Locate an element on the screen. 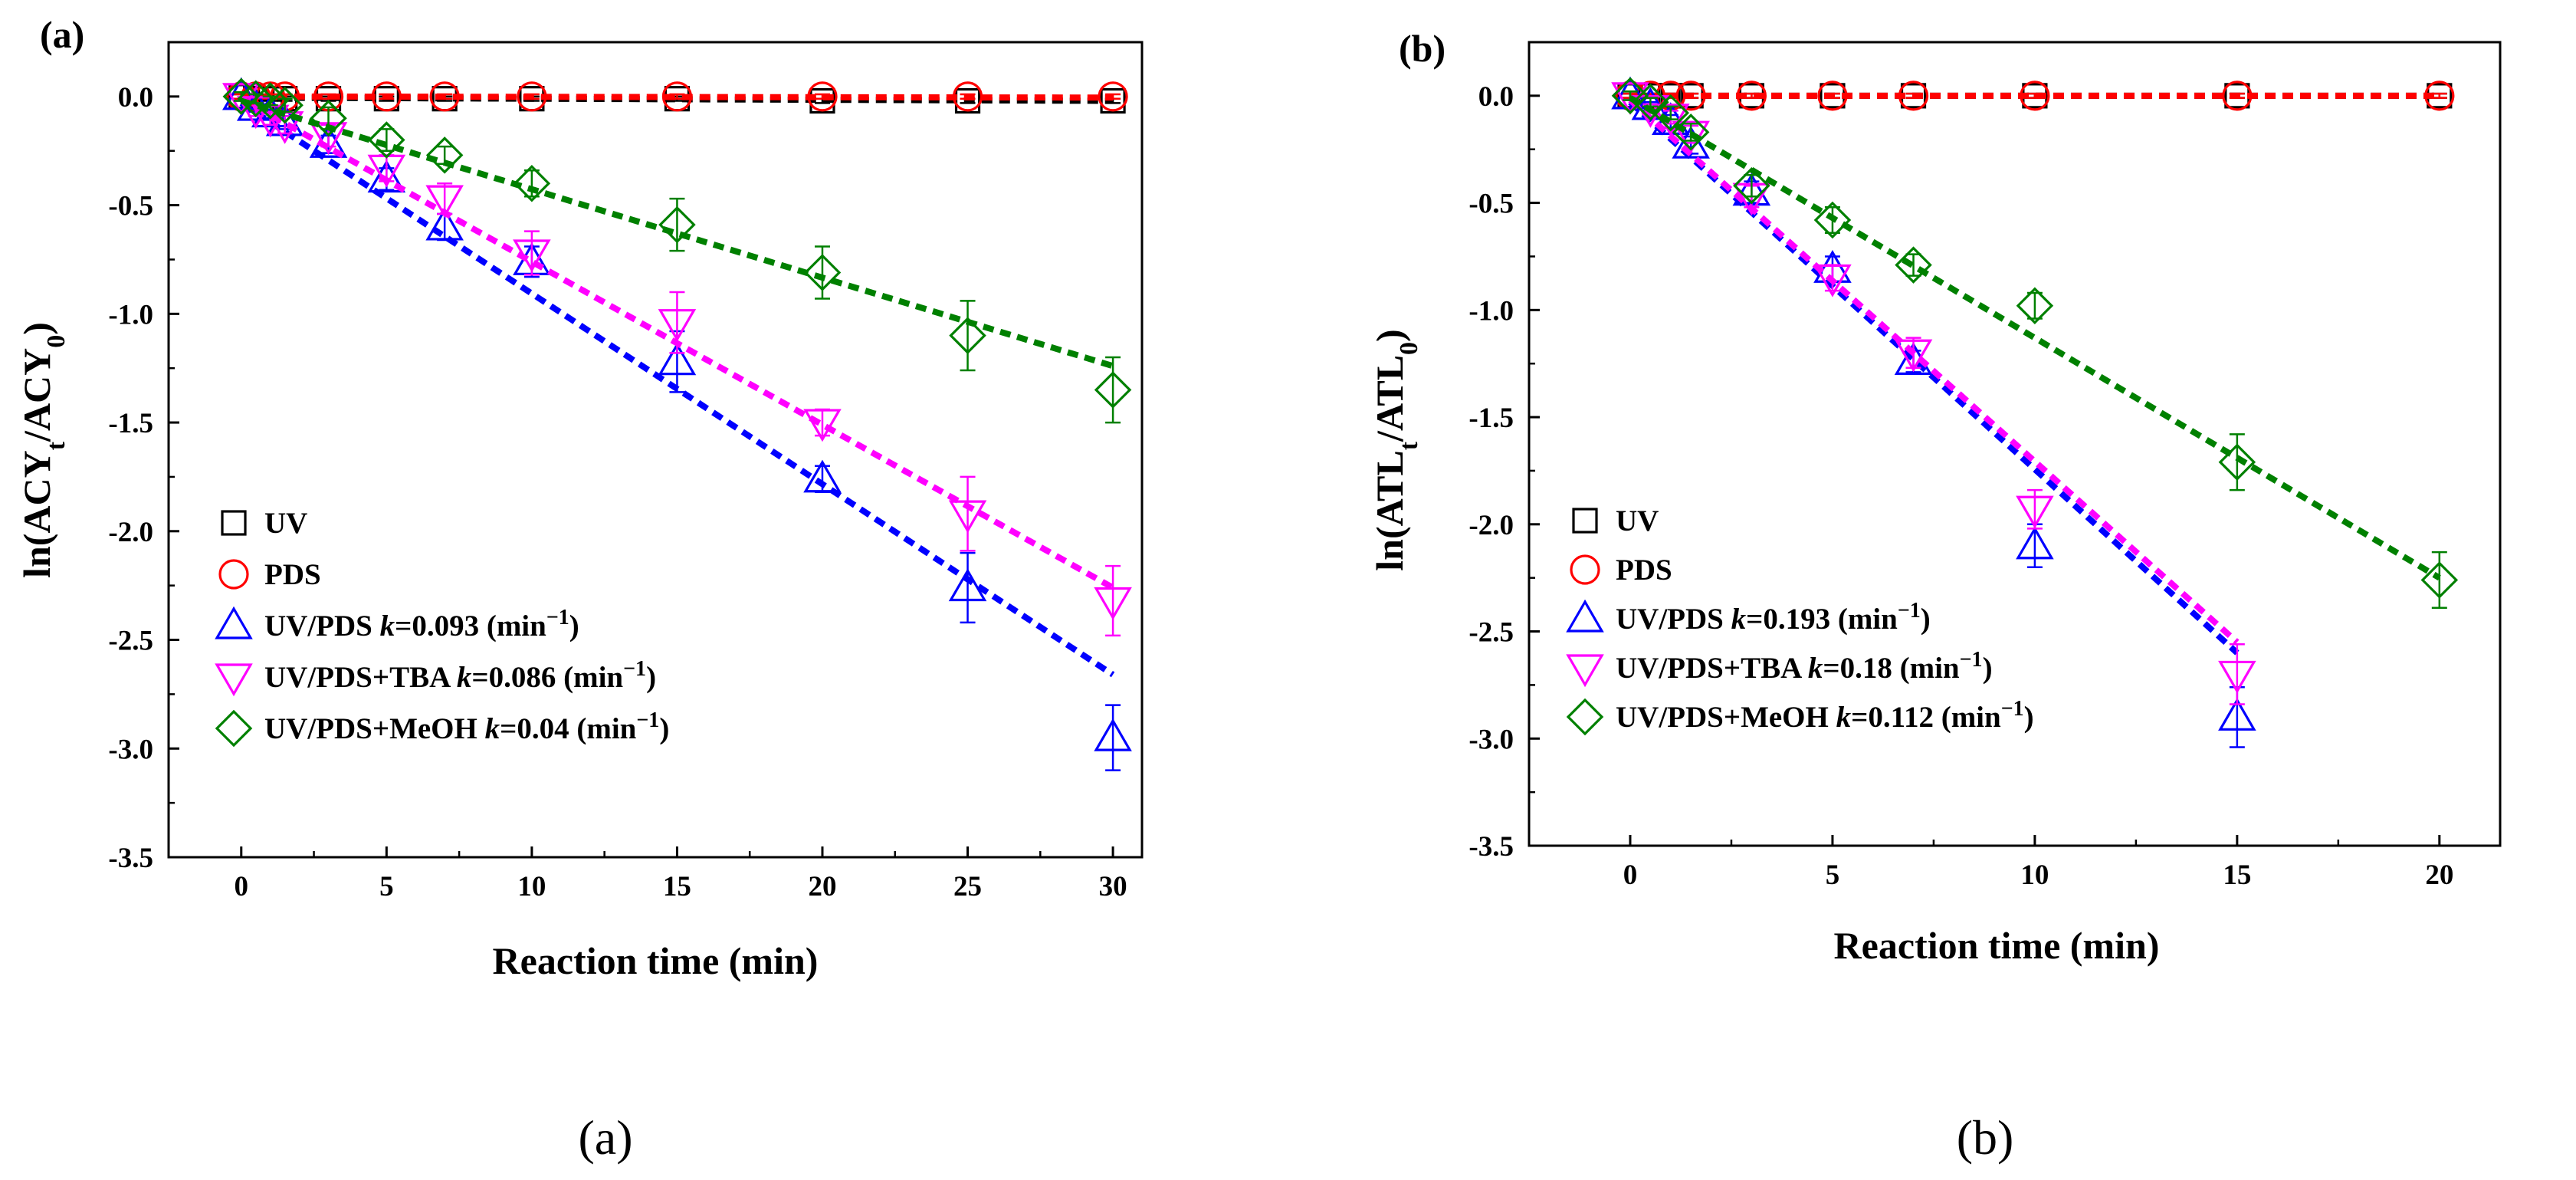  y-tick-label: -0.5 is located at coordinates (1491, 204).